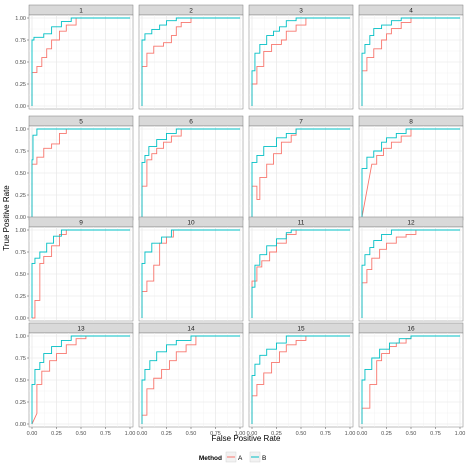 This screenshot has height=466, width=474. I want to click on panel-8: 8, so click(411, 168).